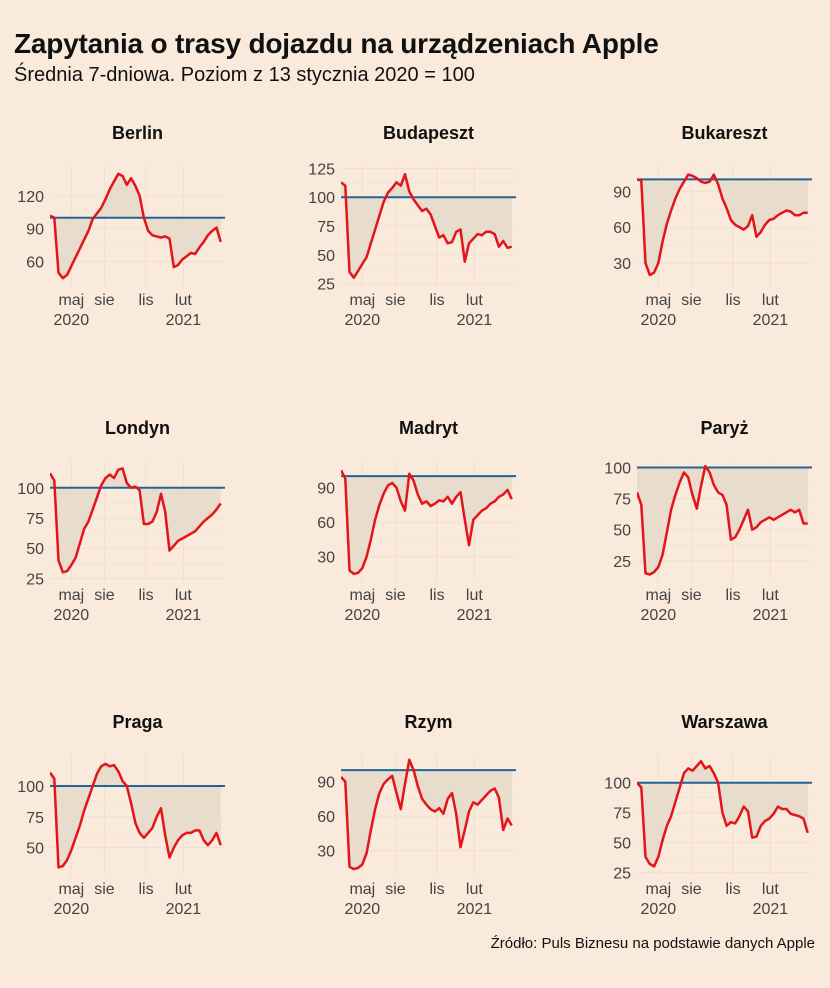  What do you see at coordinates (30, 197) in the screenshot?
I see `y-tick-label: 120` at bounding box center [30, 197].